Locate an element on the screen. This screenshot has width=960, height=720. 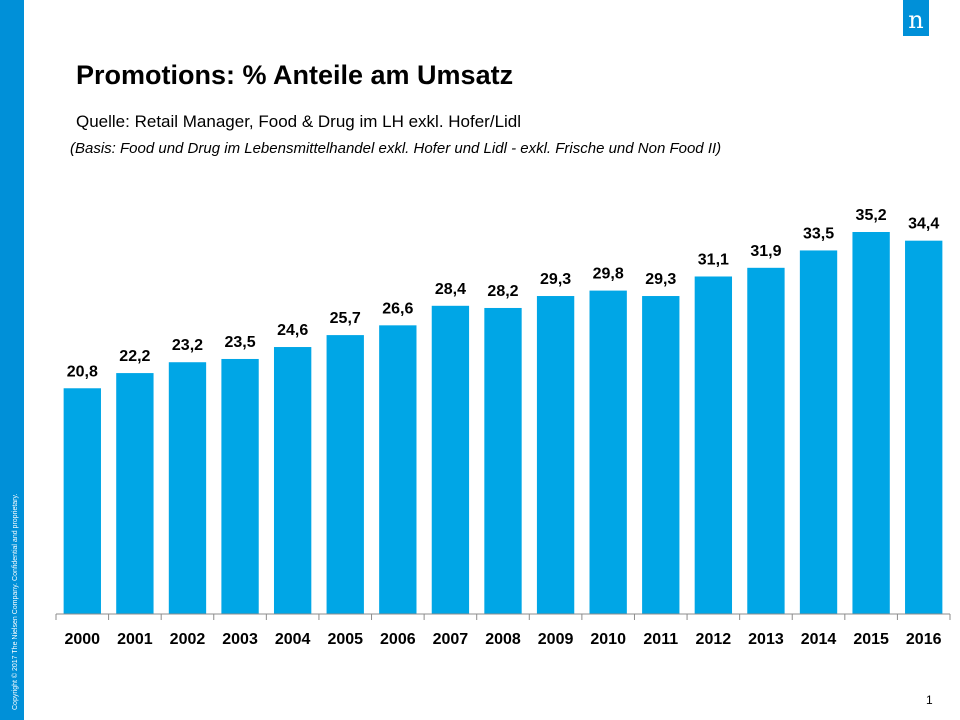
x-tick-group is located at coordinates (503, 617).